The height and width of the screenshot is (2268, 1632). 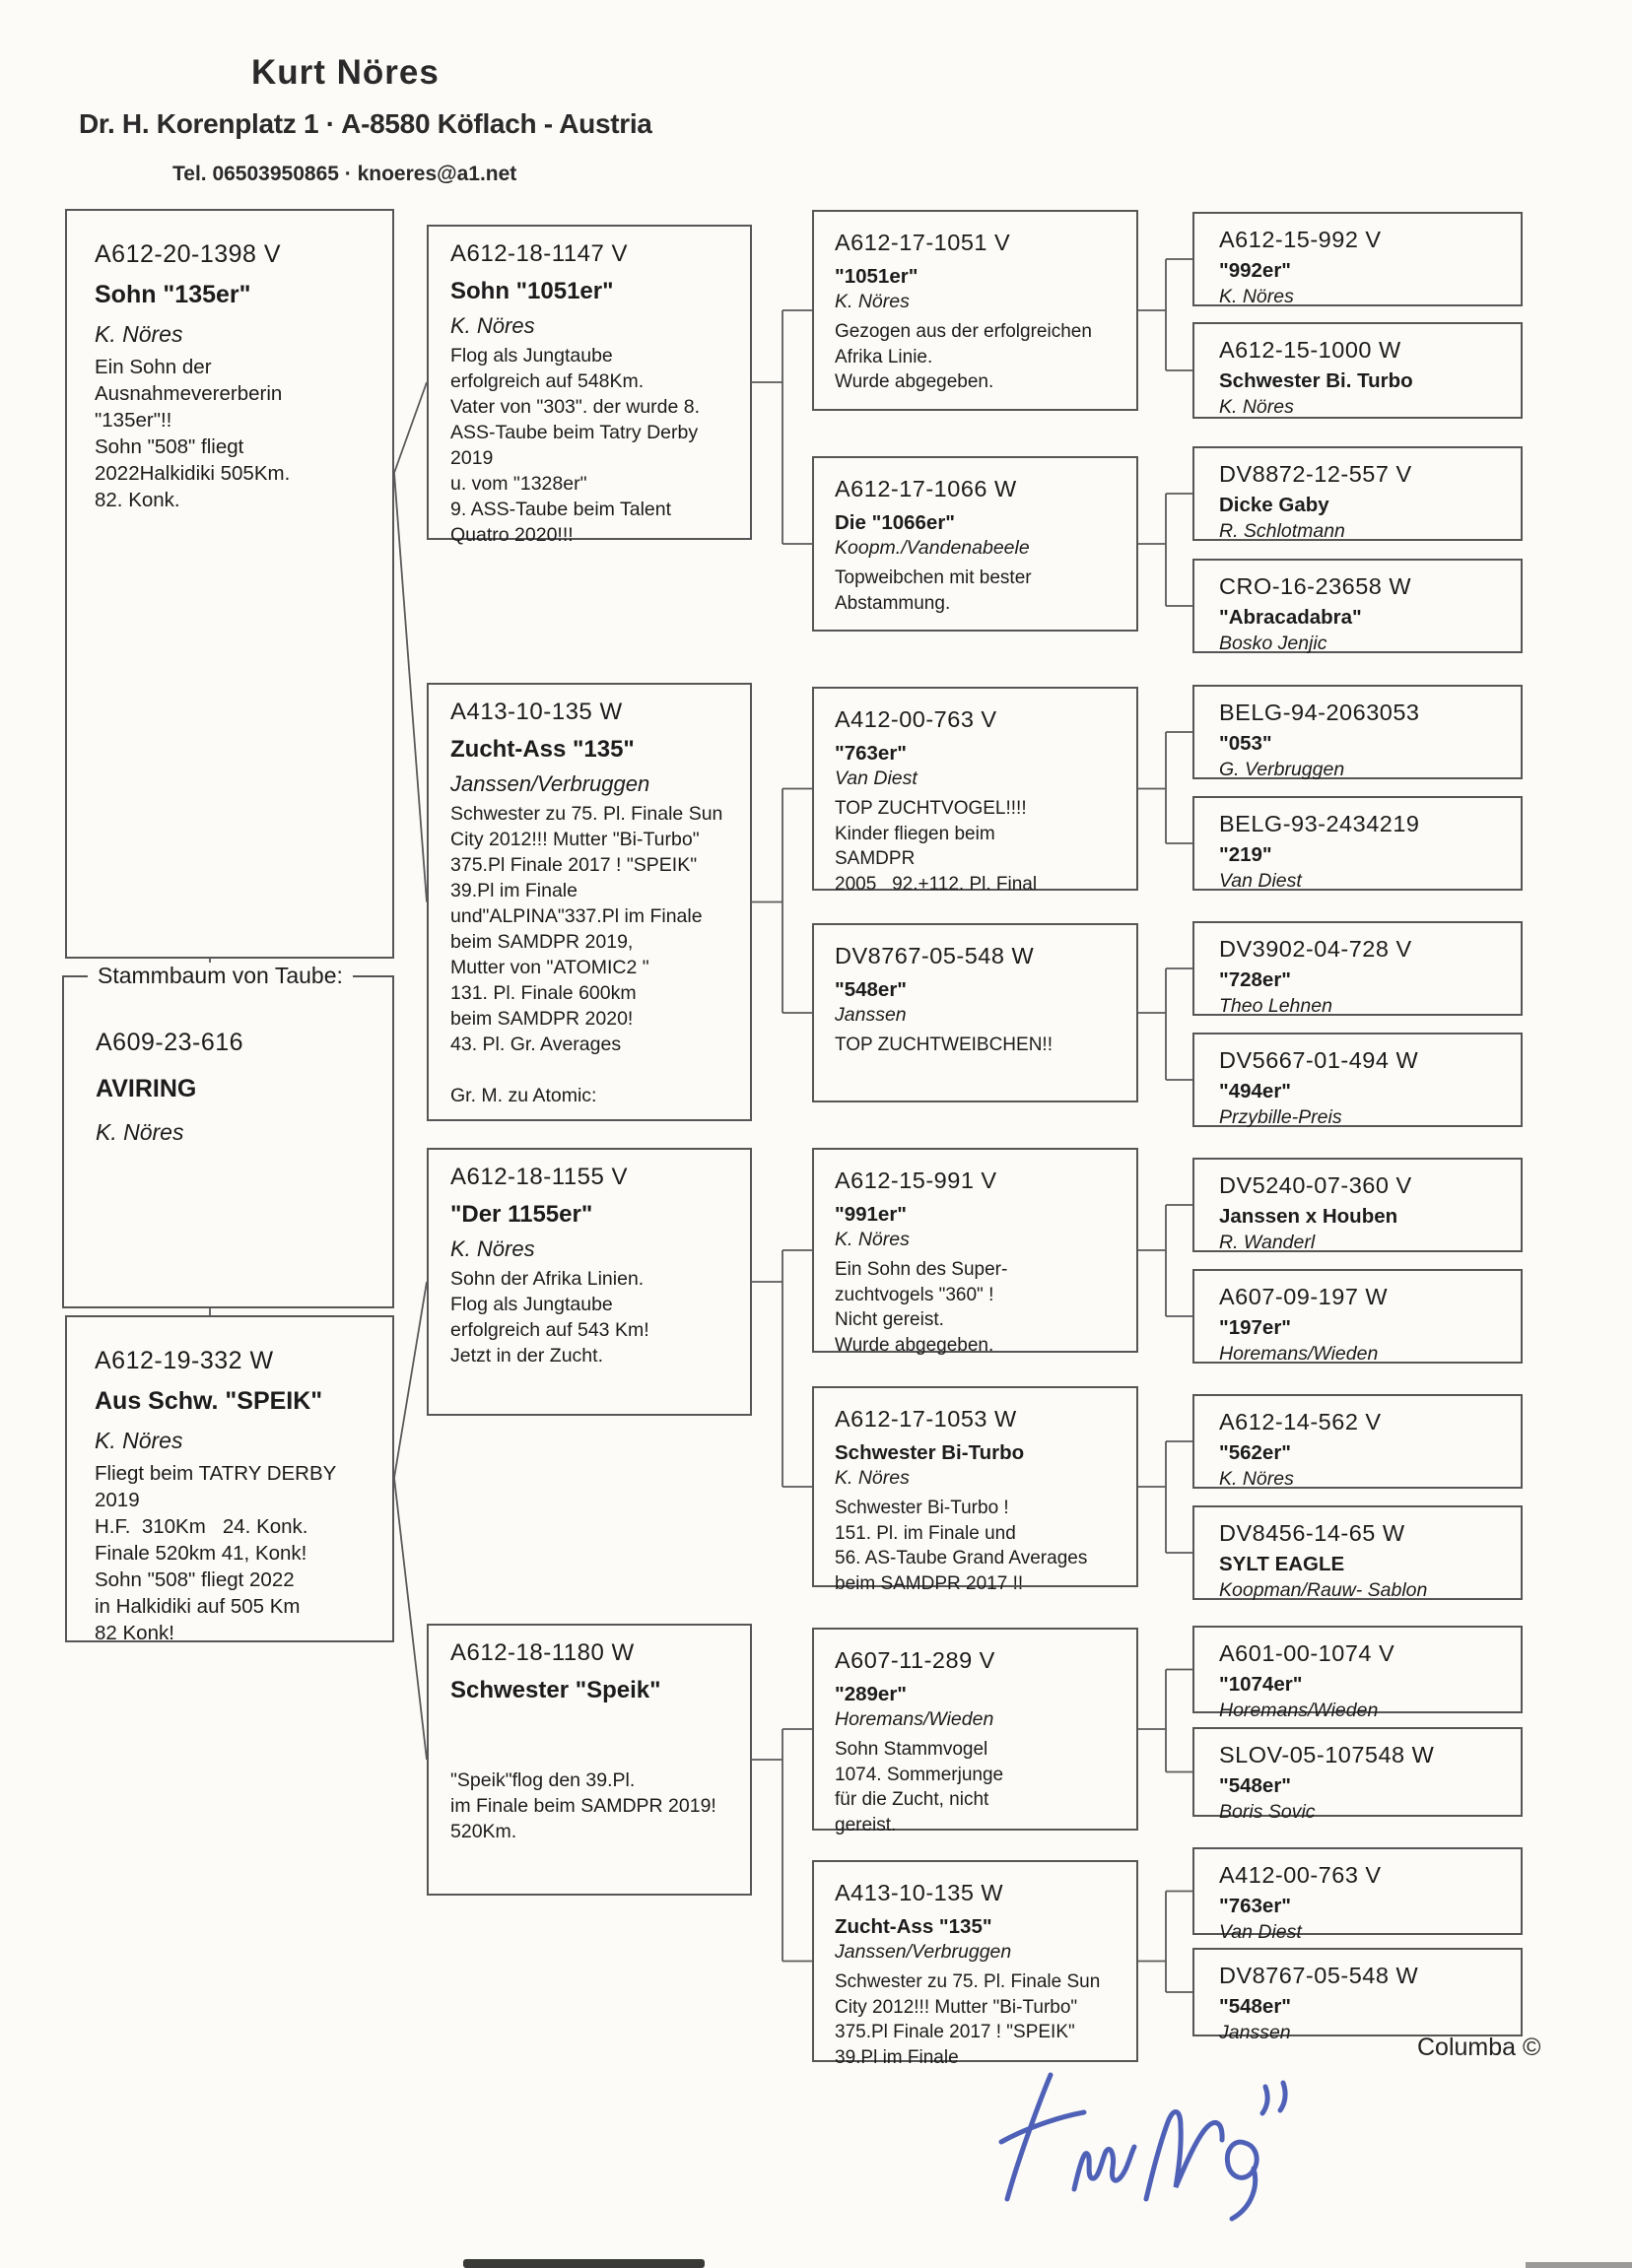 I want to click on ring-number: A612-18-1147 V, so click(x=539, y=253).